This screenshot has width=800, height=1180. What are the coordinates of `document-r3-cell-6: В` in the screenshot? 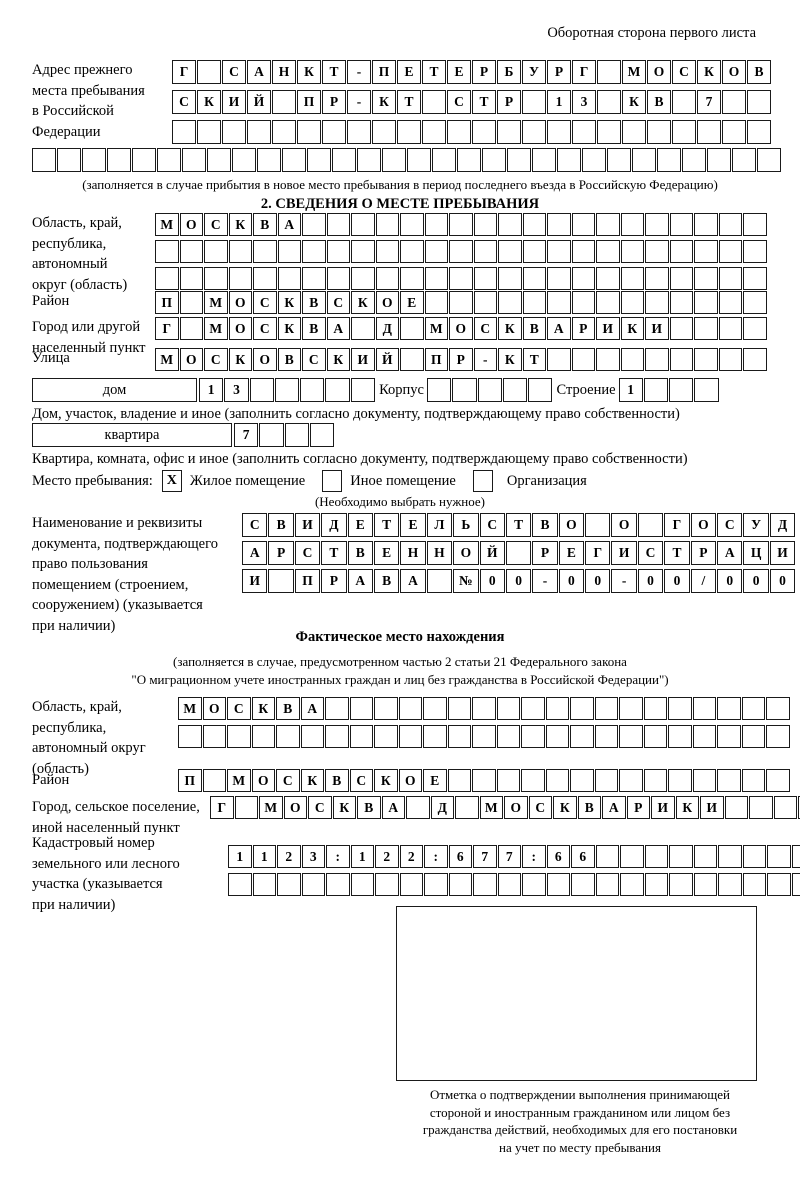 It's located at (386, 581).